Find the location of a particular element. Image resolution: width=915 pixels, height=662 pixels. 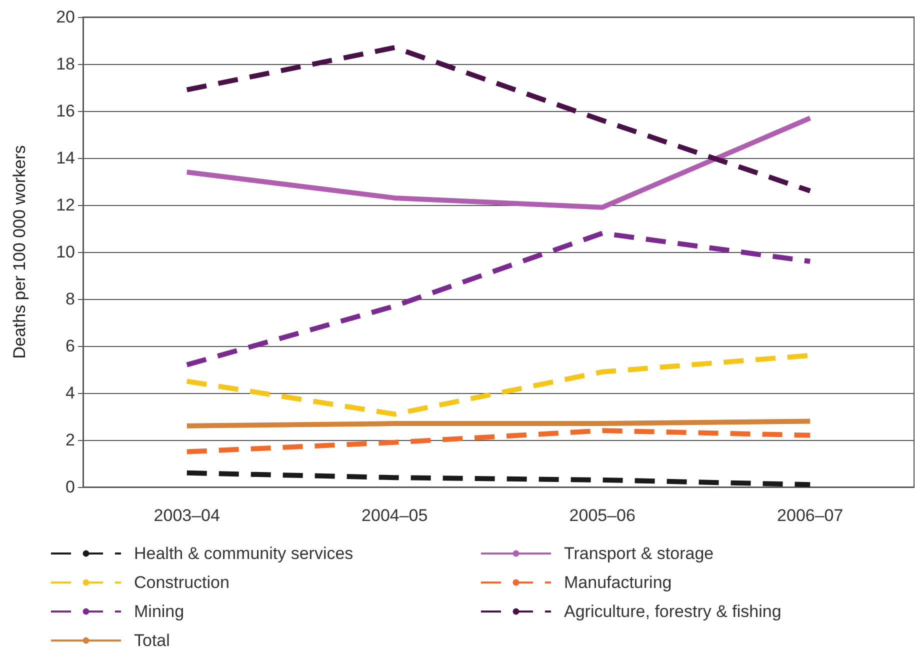

y-tick-label: 16 is located at coordinates (65, 111).